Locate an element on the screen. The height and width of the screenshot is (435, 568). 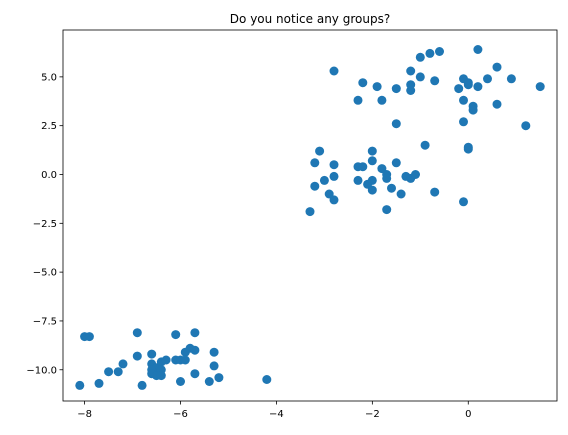
y-tick-label: −10.0 is located at coordinates (41, 370).